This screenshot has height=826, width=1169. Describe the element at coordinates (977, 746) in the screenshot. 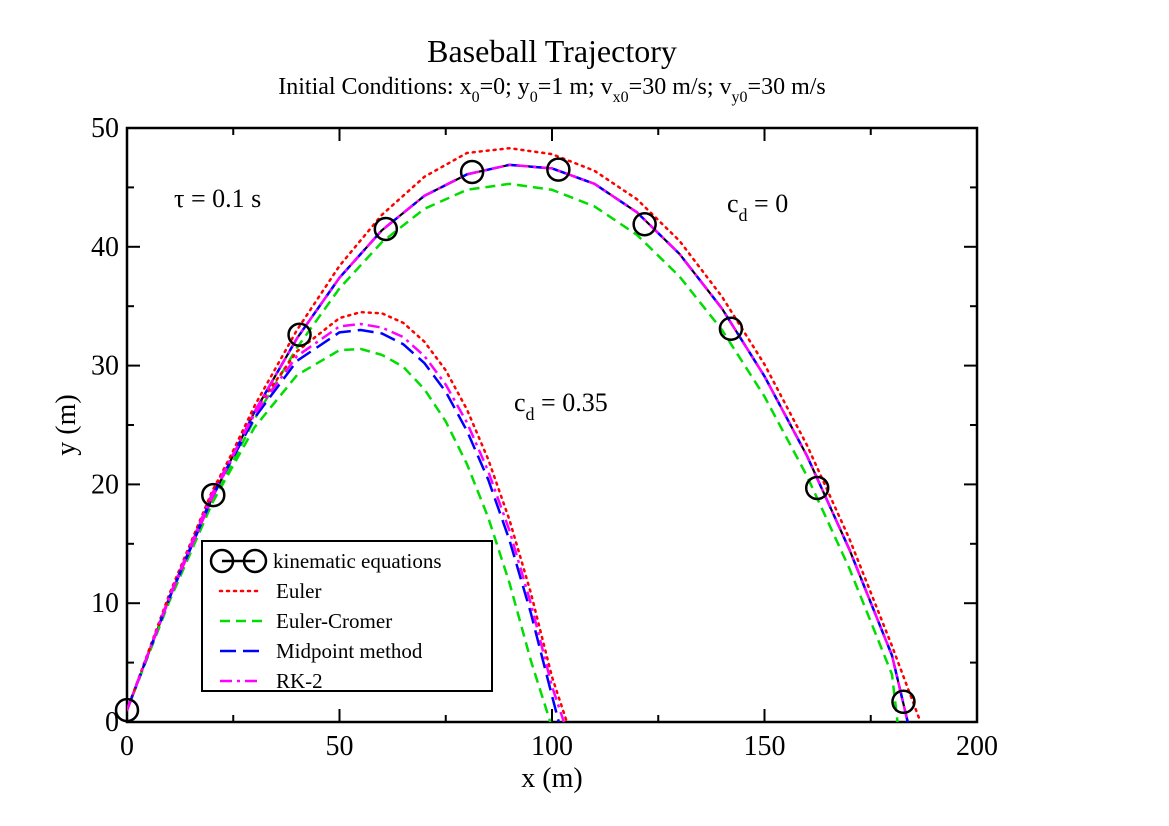

I see `x-tick-label: 200` at that location.